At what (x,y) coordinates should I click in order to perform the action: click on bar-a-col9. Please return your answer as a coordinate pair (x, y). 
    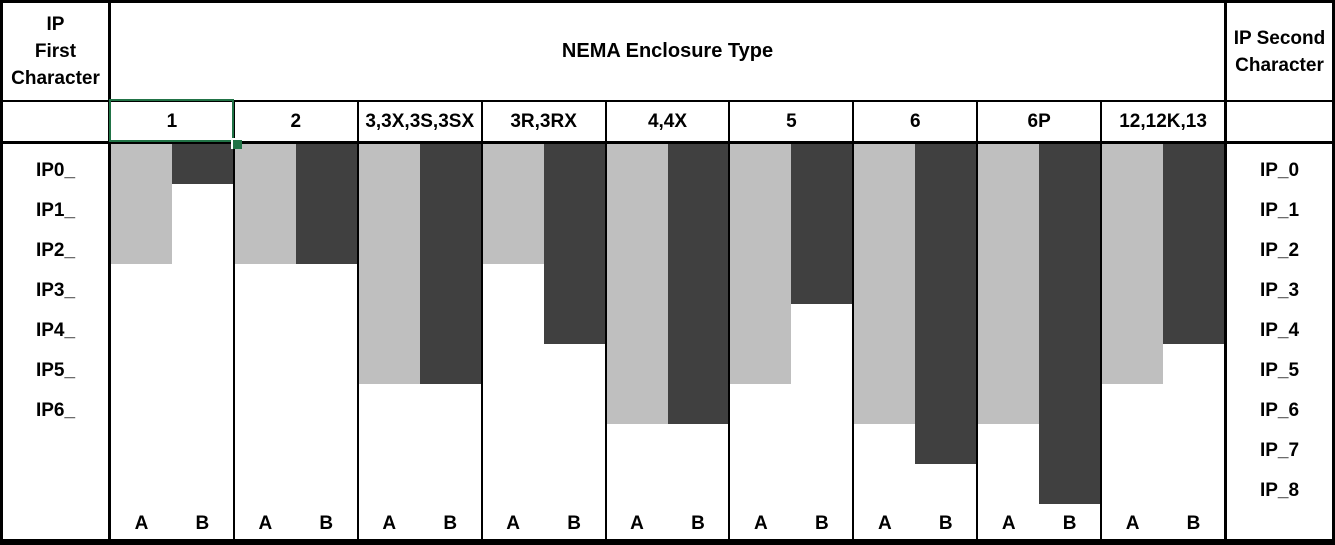
    Looking at the image, I should click on (1133, 264).